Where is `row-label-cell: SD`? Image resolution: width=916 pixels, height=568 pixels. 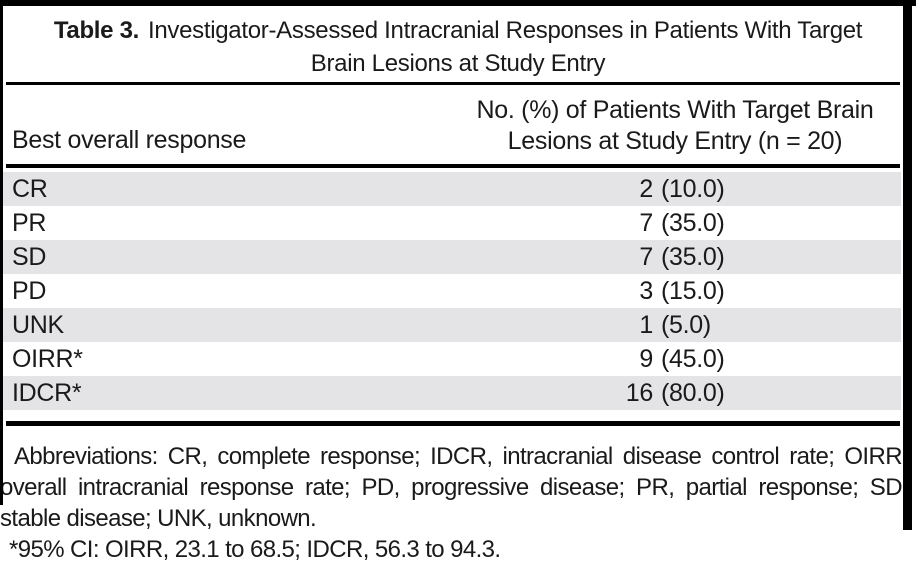 row-label-cell: SD is located at coordinates (29, 256).